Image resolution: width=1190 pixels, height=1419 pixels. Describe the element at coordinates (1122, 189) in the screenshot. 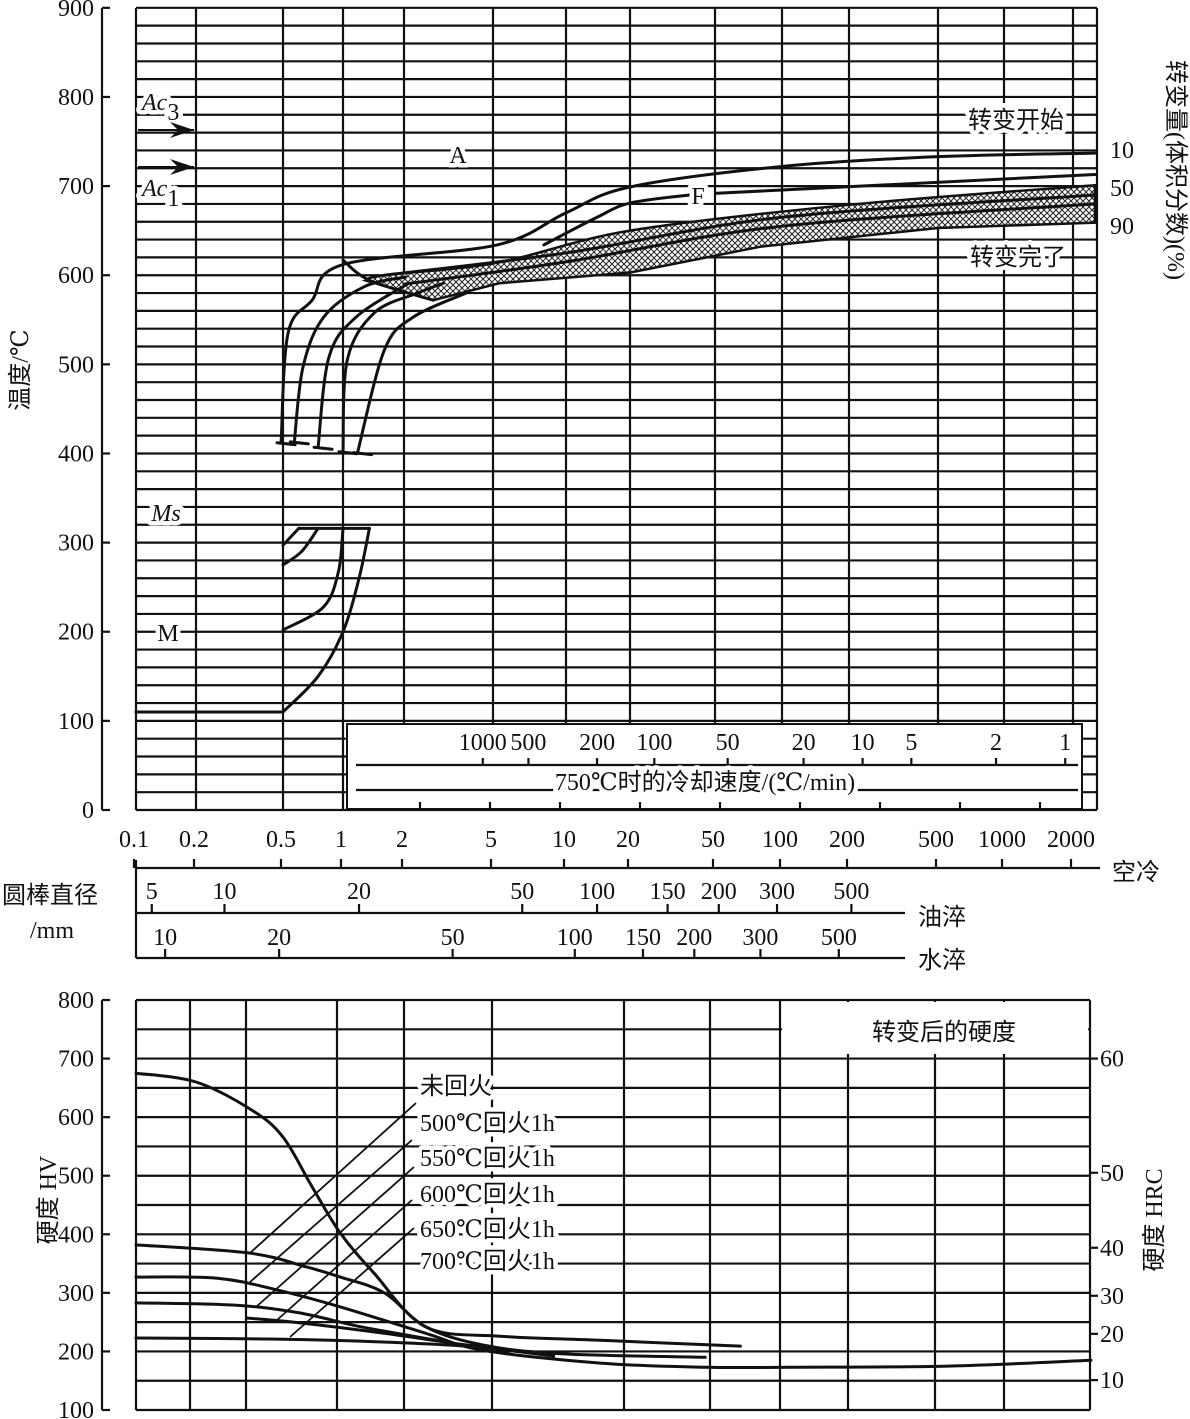

I see `volume-fraction-label: 50` at that location.